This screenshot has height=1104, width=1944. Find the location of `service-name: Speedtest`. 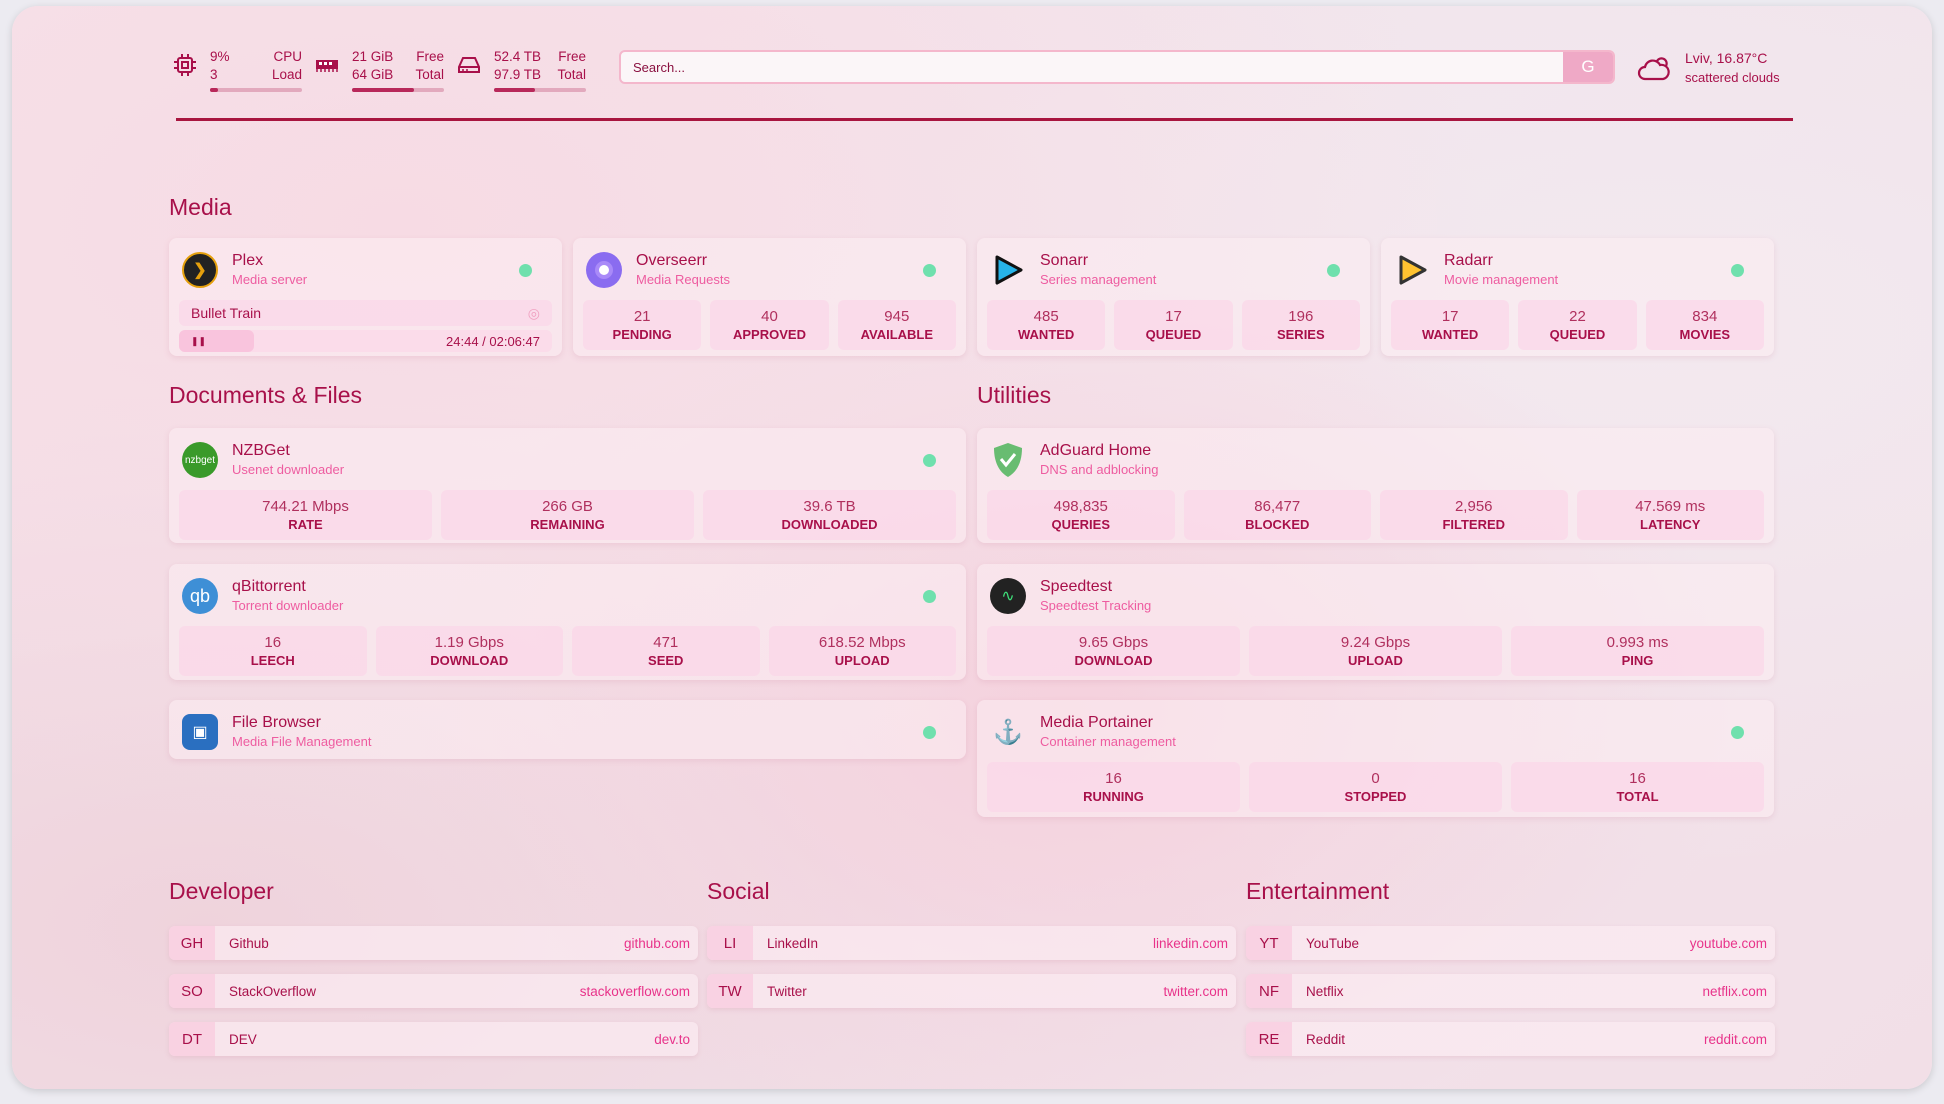

service-name: Speedtest is located at coordinates (1076, 586).